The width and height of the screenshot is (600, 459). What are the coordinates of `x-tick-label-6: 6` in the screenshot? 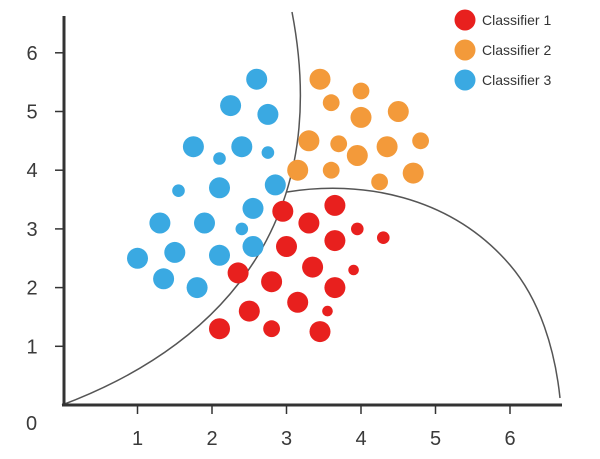 It's located at (509, 439).